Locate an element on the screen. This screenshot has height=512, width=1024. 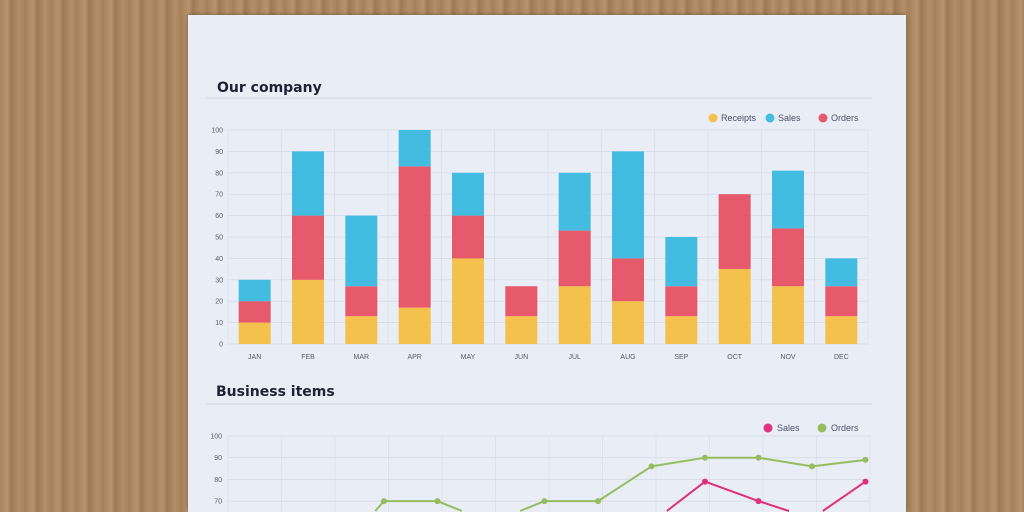
bar-sales-mar is located at coordinates (361, 251).